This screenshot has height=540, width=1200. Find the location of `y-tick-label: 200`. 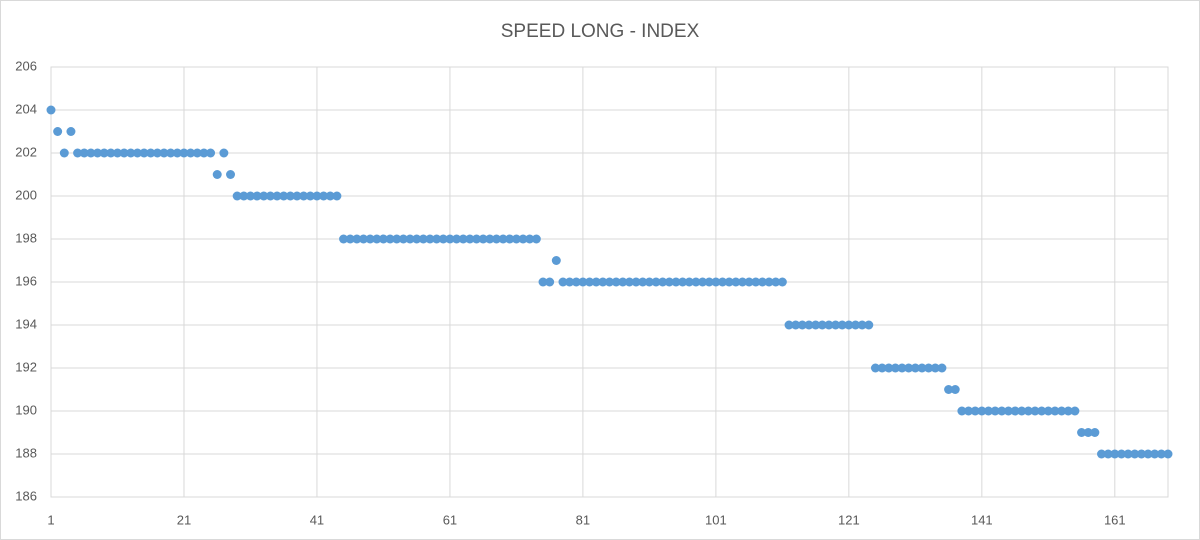

y-tick-label: 200 is located at coordinates (26, 194).